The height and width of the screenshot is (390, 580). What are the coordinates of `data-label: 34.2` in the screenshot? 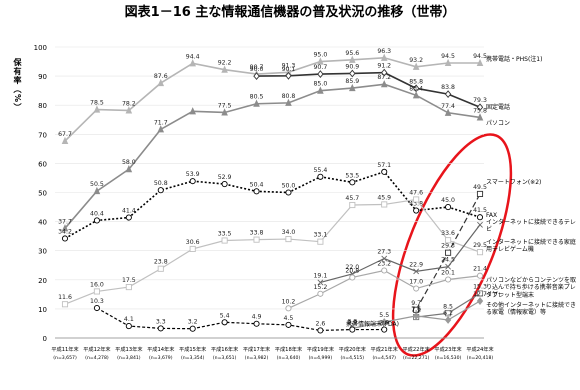 It's located at (65, 231).